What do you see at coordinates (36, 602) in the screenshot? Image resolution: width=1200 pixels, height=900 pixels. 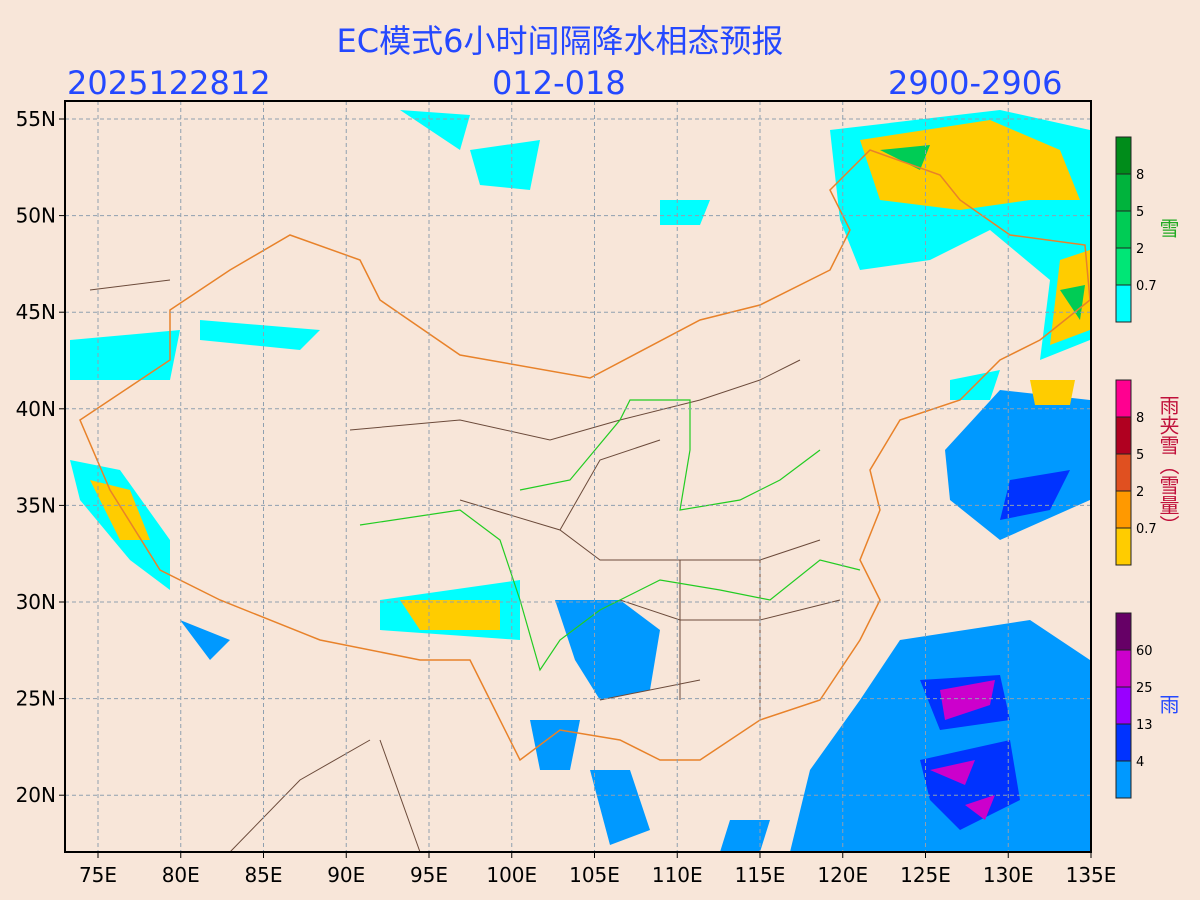 I see `lat-tick-label: 30N` at bounding box center [36, 602].